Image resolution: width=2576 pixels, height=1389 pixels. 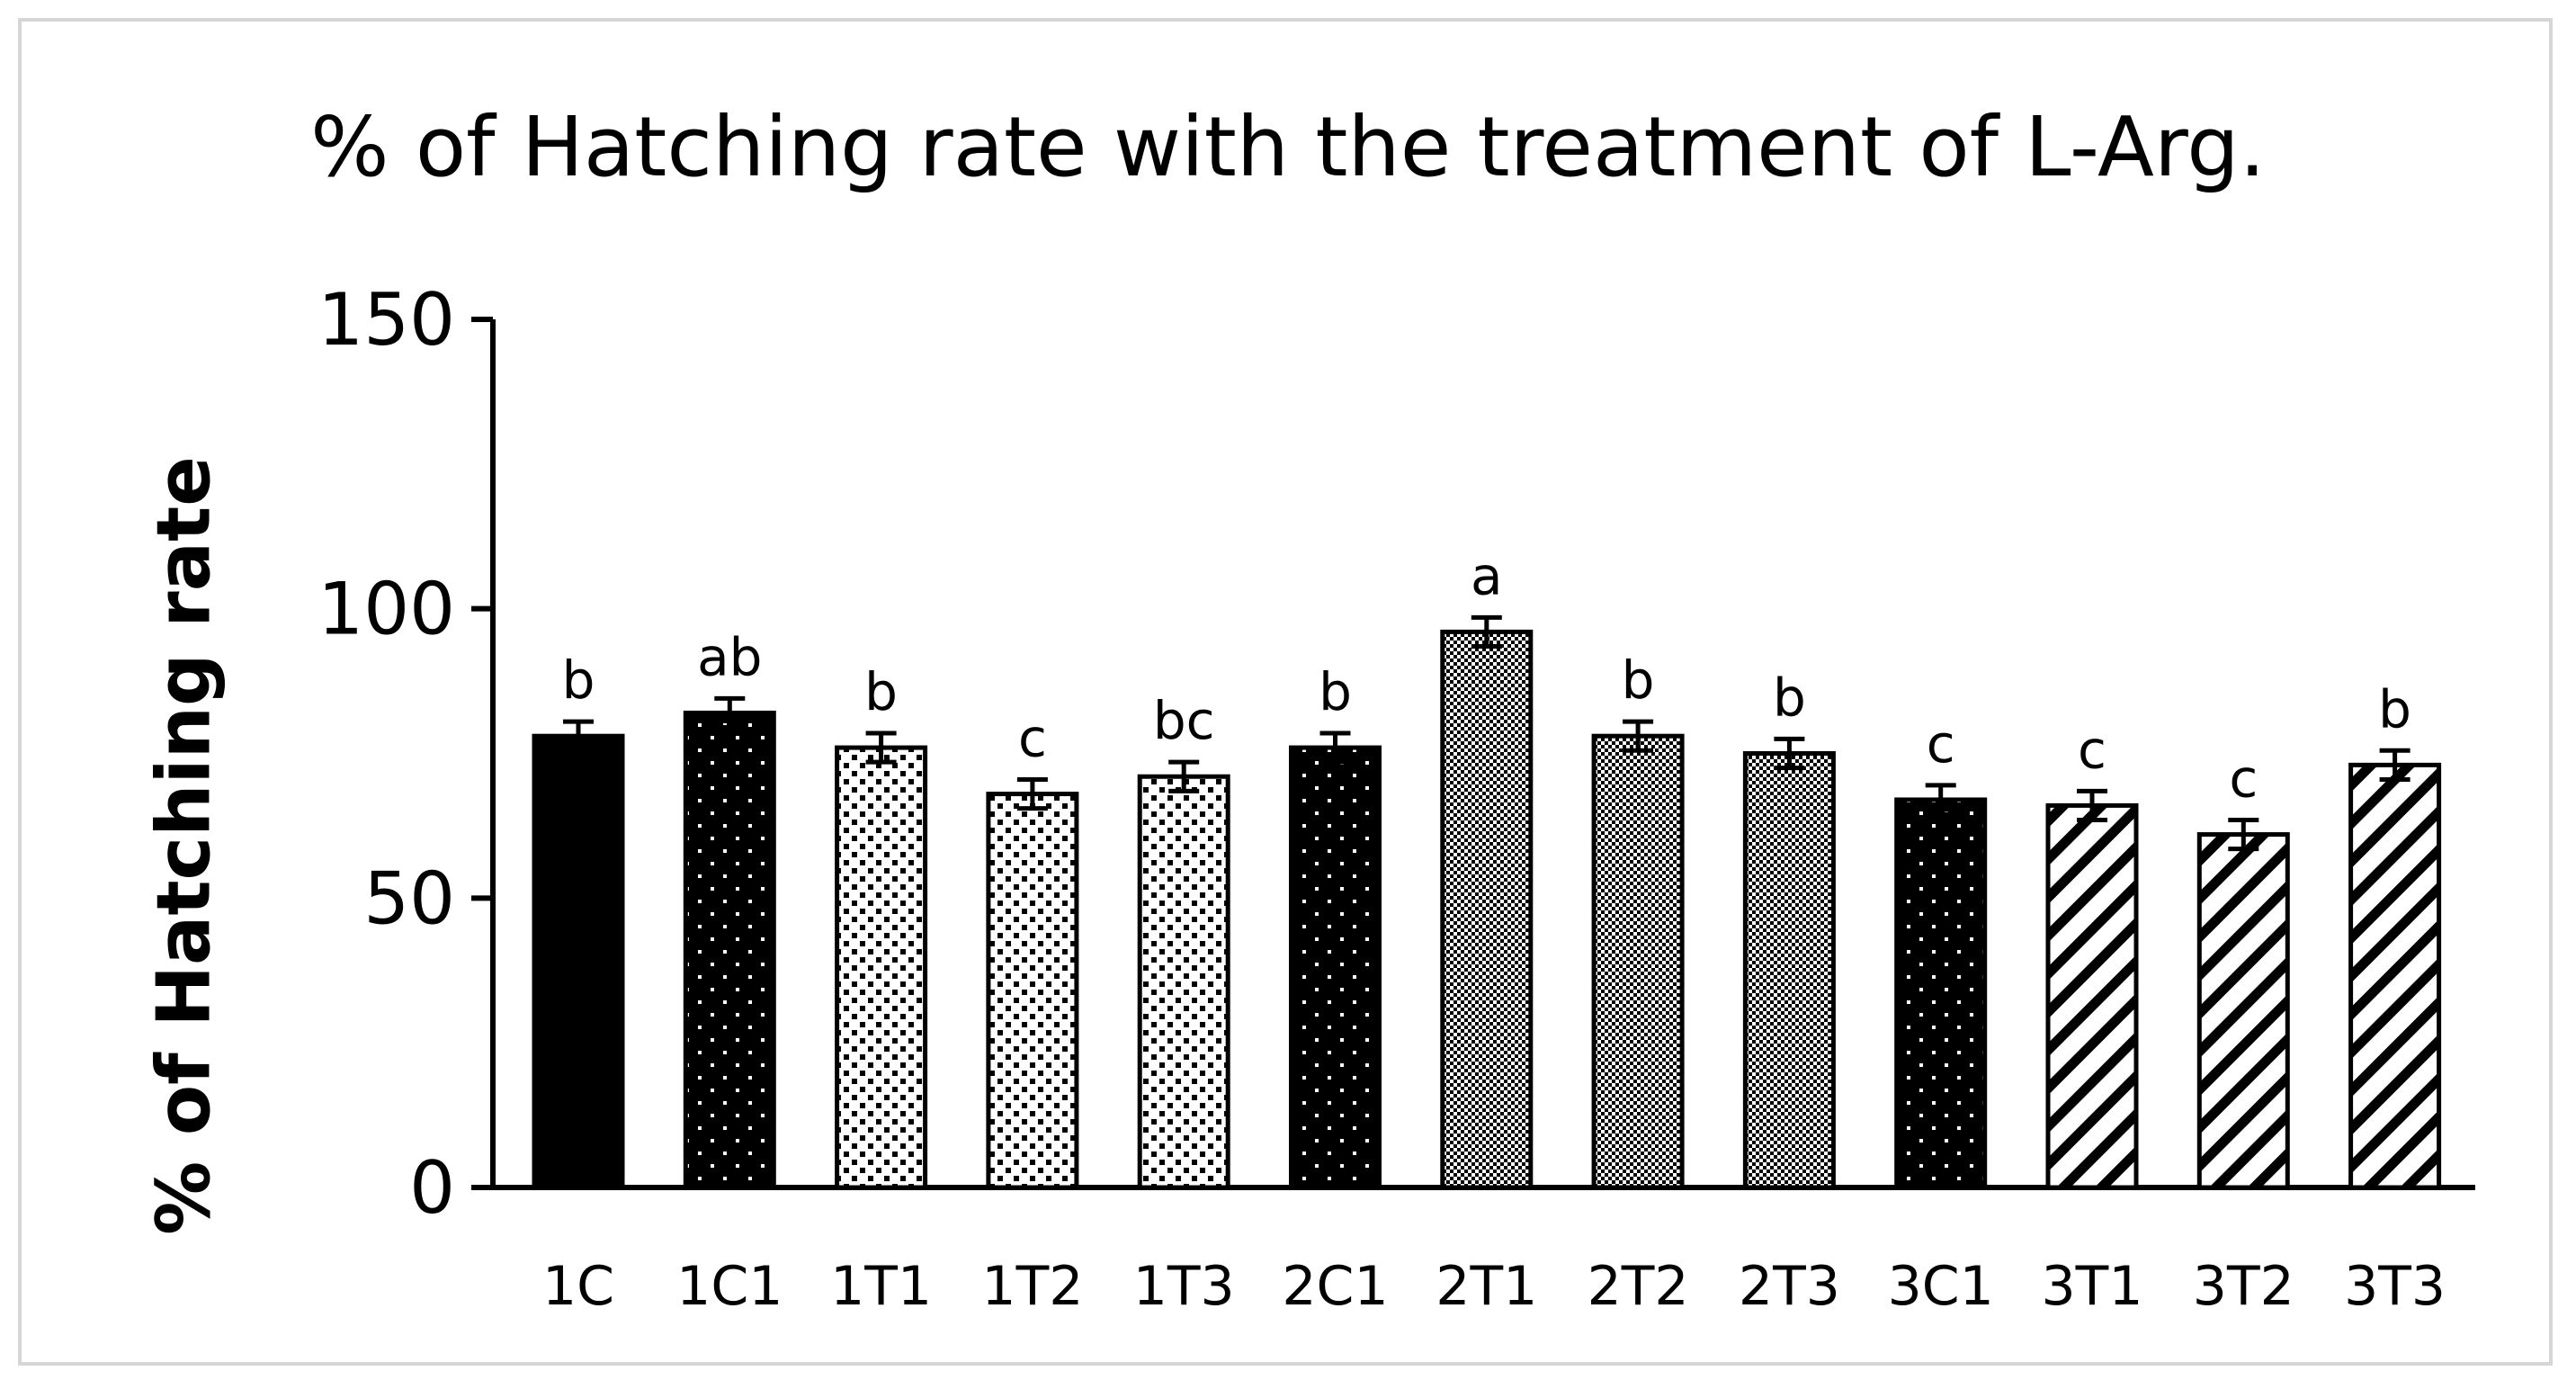 What do you see at coordinates (1638, 962) in the screenshot?
I see `bar-2T2` at bounding box center [1638, 962].